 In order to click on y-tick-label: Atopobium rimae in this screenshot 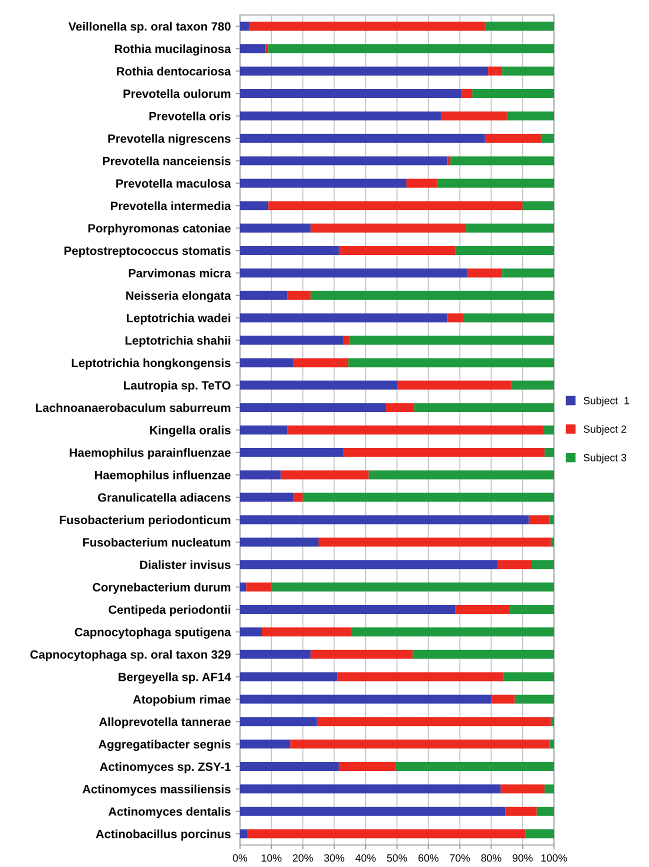, I will do `click(182, 700)`.